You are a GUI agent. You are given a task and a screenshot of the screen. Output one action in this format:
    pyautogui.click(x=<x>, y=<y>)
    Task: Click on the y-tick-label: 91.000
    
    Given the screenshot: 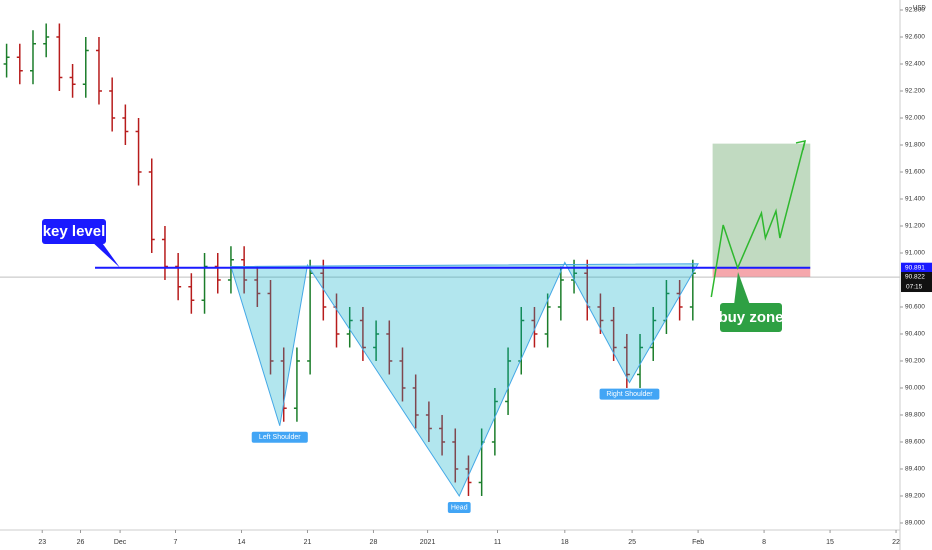 What is the action you would take?
    pyautogui.click(x=915, y=253)
    